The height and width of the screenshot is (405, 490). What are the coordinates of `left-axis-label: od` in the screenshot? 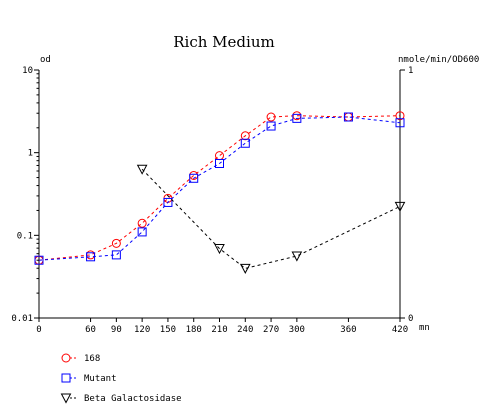 It's located at (45, 60).